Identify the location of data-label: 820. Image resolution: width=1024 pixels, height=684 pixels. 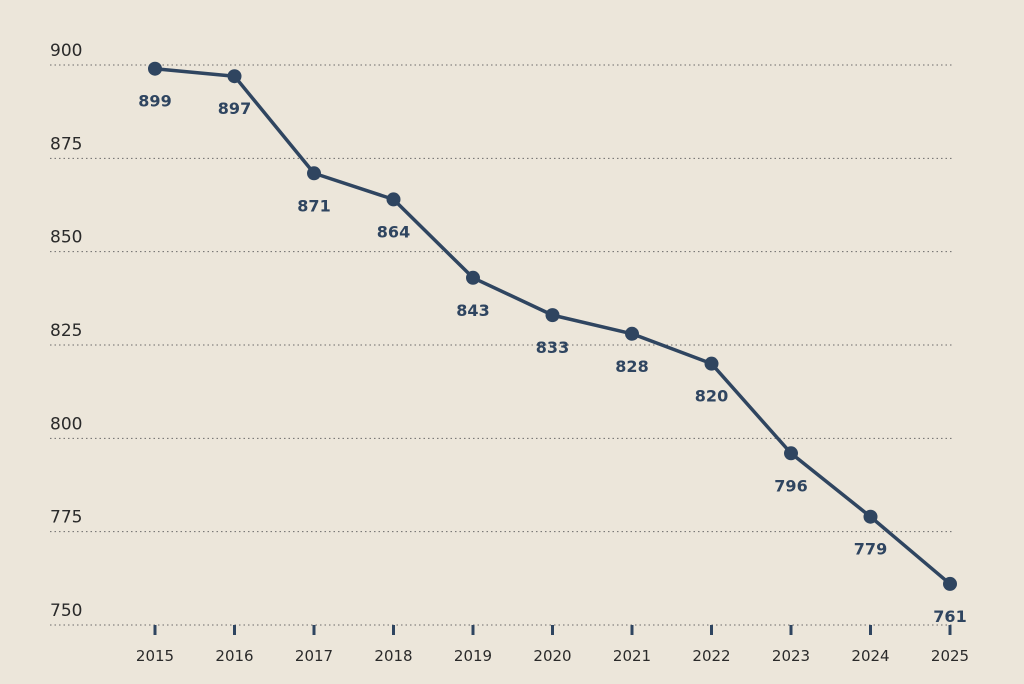
(711, 396).